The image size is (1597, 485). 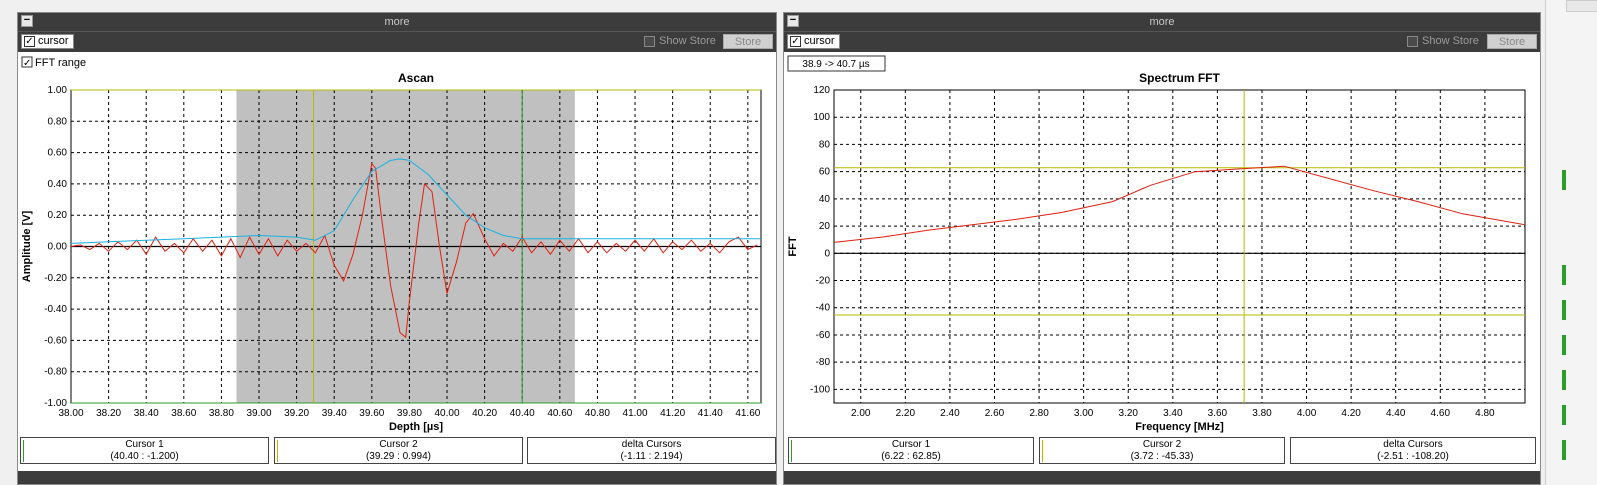 I want to click on x-tick-label: 40.20, so click(x=484, y=413).